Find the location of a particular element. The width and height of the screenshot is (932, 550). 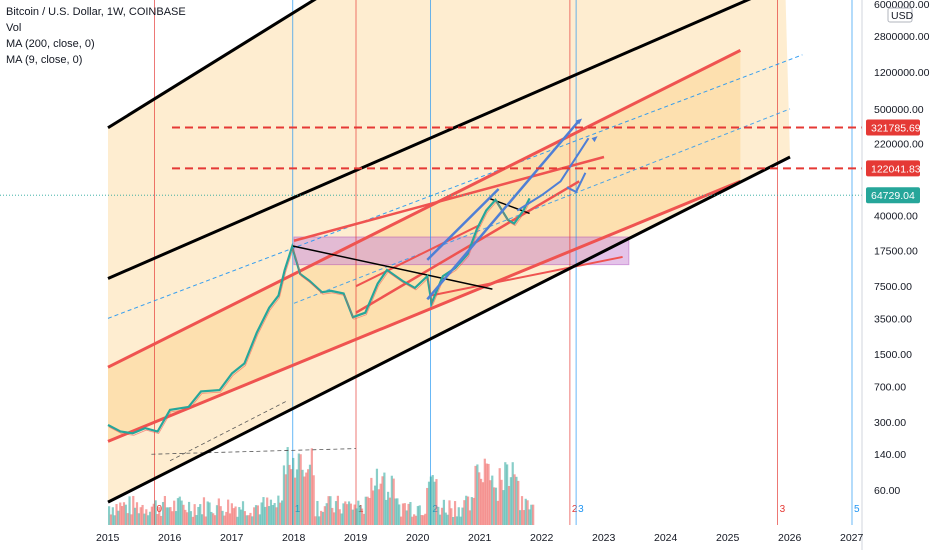

legend-vol: Vol is located at coordinates (14, 28).